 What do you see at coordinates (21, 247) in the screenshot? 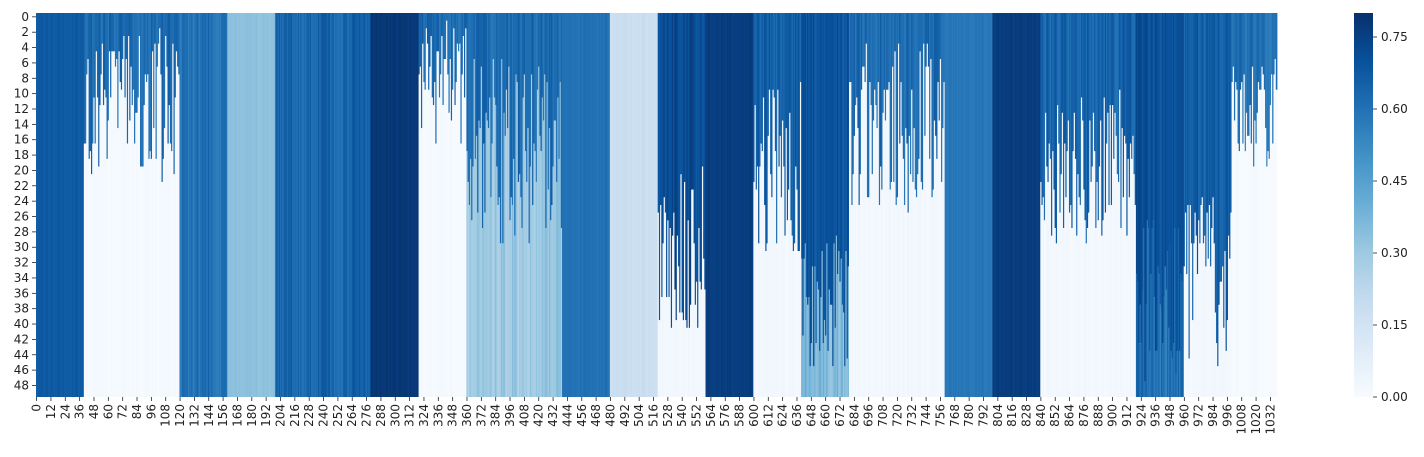
I see `y-tick-label: 30` at bounding box center [21, 247].